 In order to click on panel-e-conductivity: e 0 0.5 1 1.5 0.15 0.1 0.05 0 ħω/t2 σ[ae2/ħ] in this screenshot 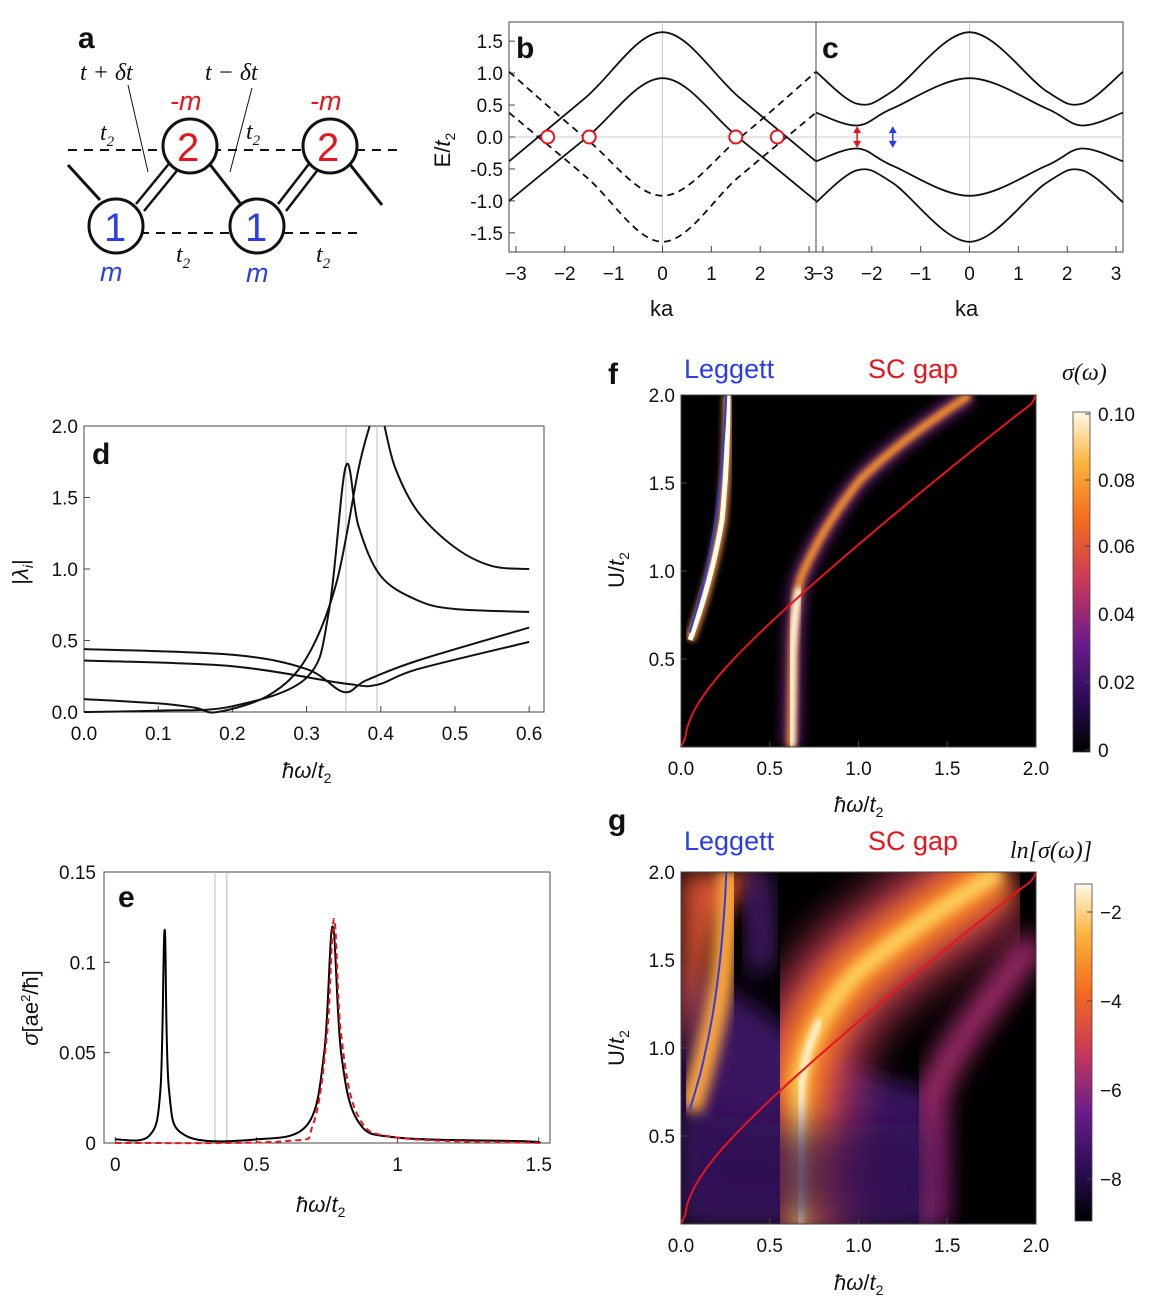, I will do `click(285, 1041)`.